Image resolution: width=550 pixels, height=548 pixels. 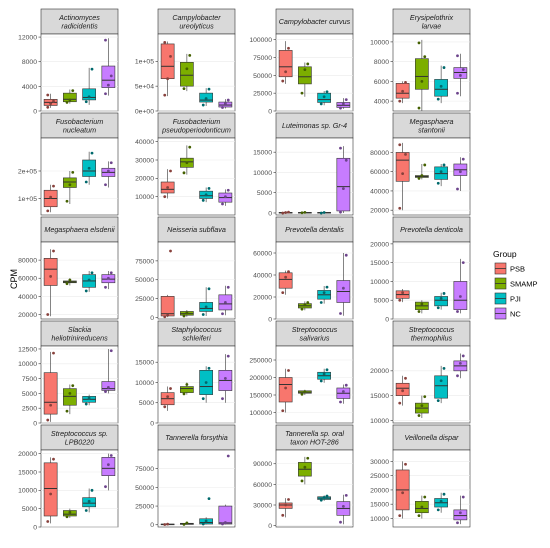 What do you see at coordinates (381, 82) in the screenshot?
I see `y-tick-label: 6000` at bounding box center [381, 82].